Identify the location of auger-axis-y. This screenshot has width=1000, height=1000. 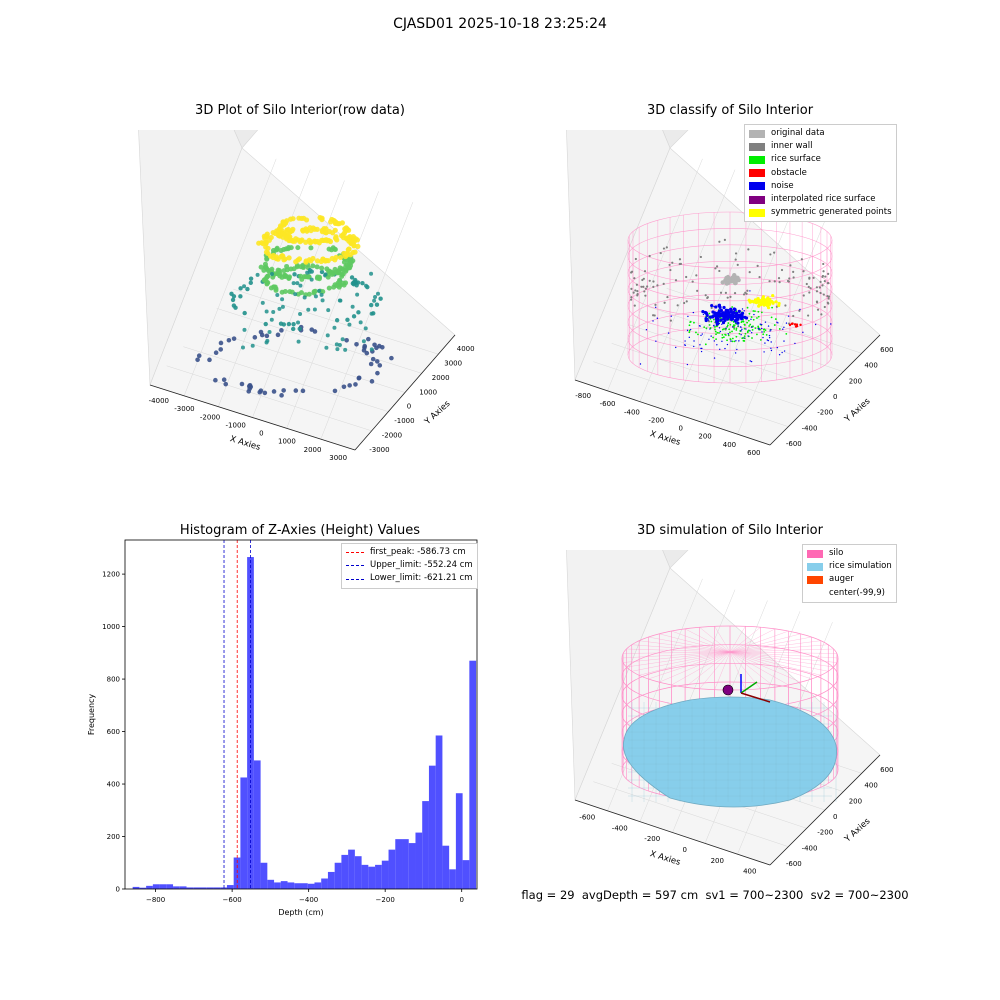
(749, 687).